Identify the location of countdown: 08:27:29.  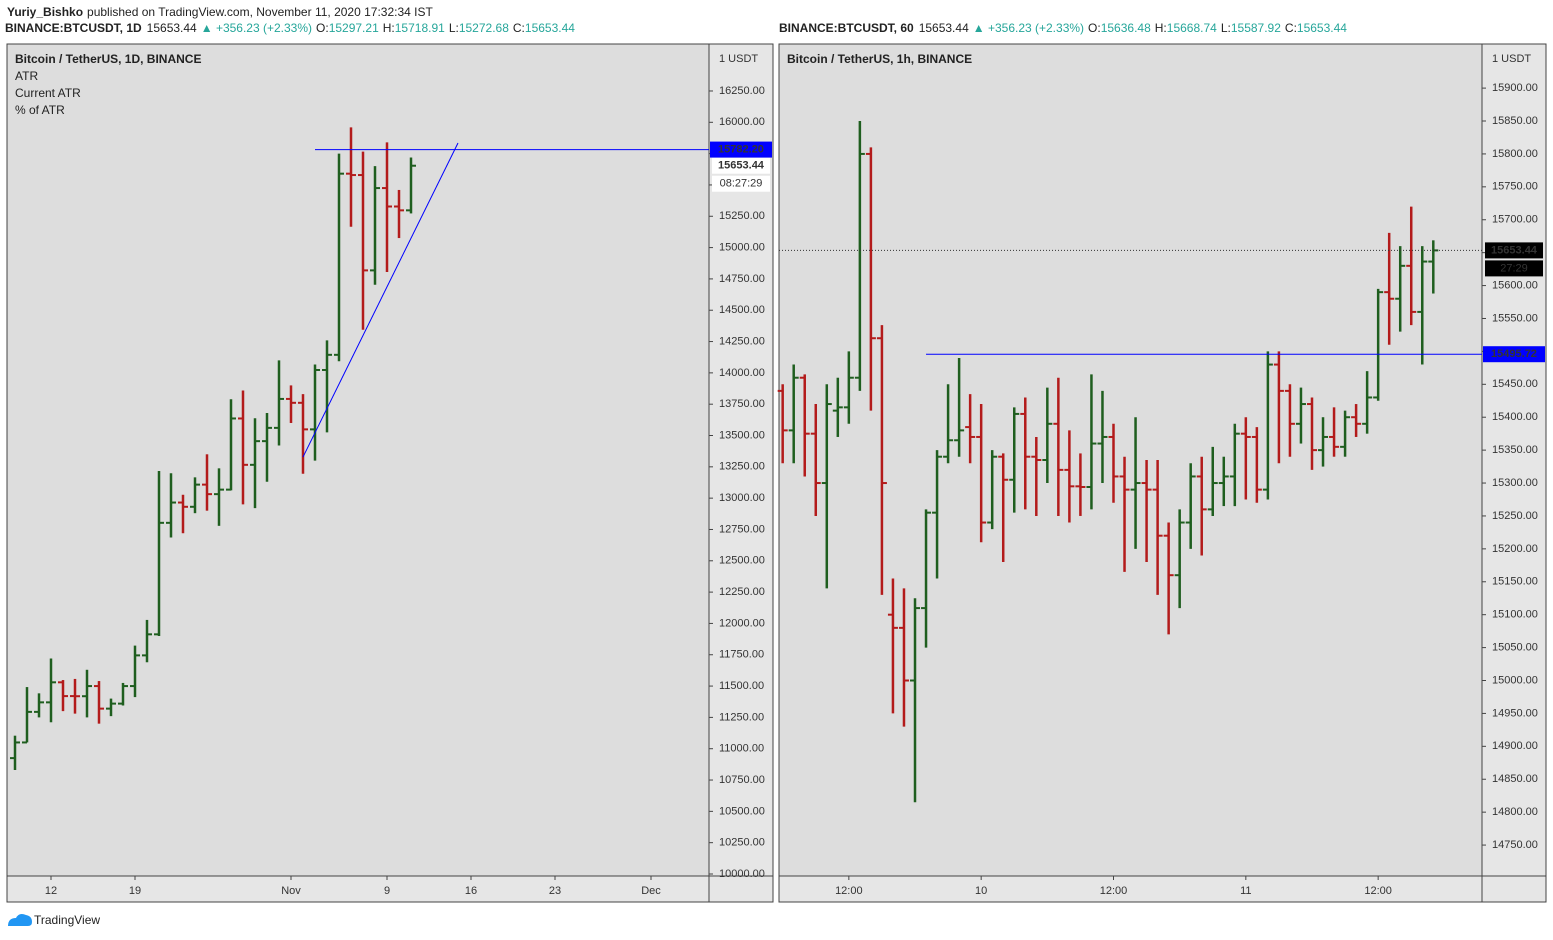
(741, 184).